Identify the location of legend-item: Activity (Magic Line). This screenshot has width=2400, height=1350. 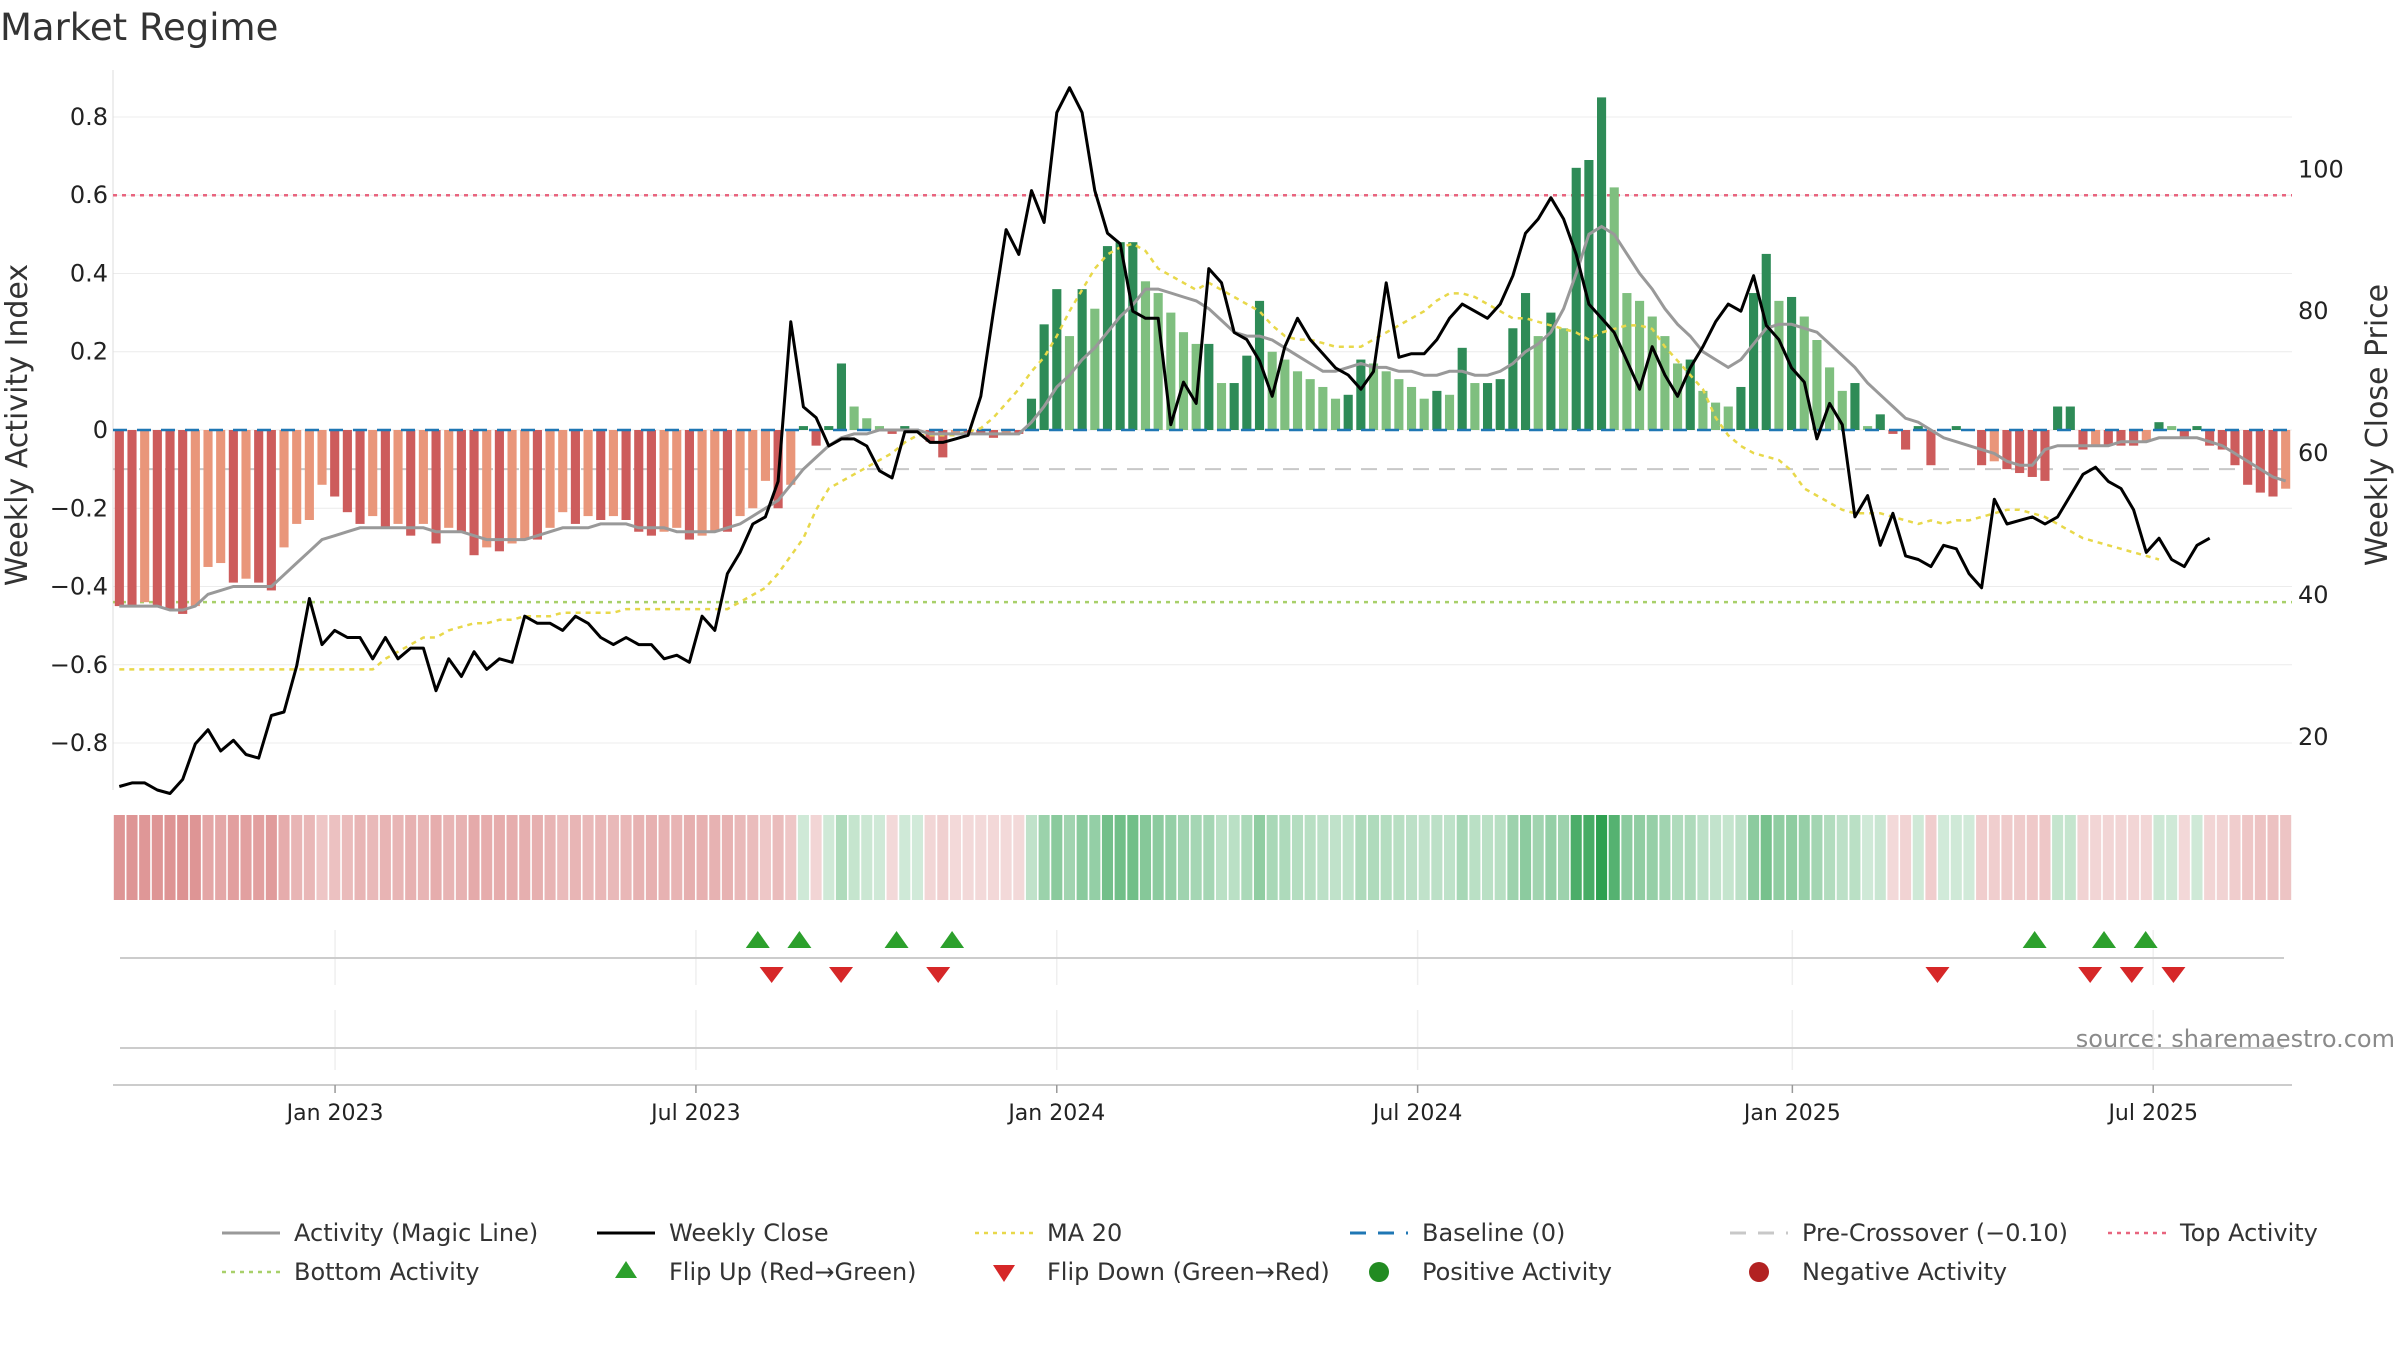
(380, 1233).